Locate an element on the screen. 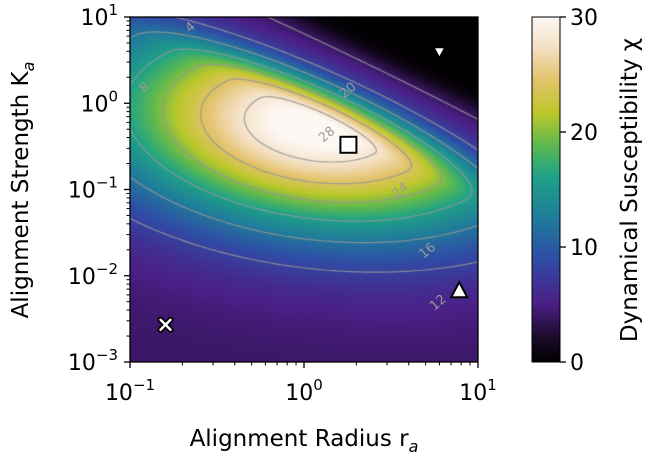 This screenshot has height=460, width=655. triangle-down-marker is located at coordinates (439, 53).